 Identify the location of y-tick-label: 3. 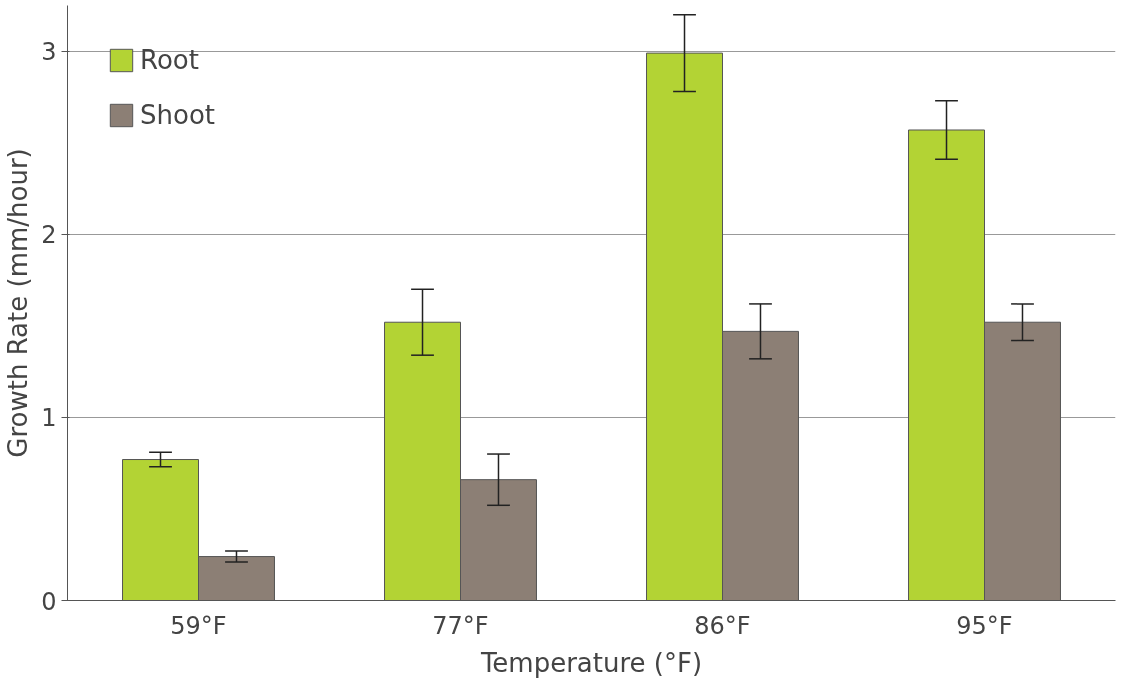
(49, 52).